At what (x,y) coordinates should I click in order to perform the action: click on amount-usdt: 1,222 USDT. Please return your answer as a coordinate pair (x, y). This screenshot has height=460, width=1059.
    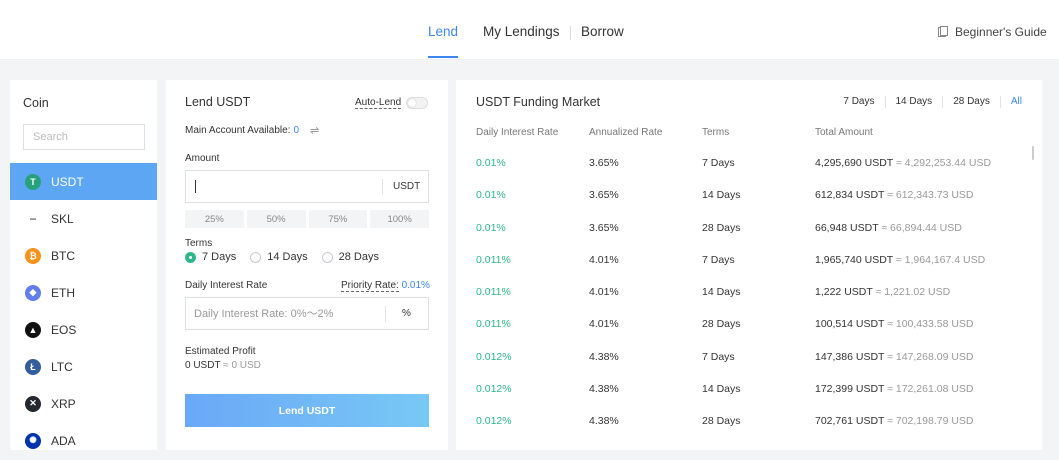
    Looking at the image, I should click on (844, 292).